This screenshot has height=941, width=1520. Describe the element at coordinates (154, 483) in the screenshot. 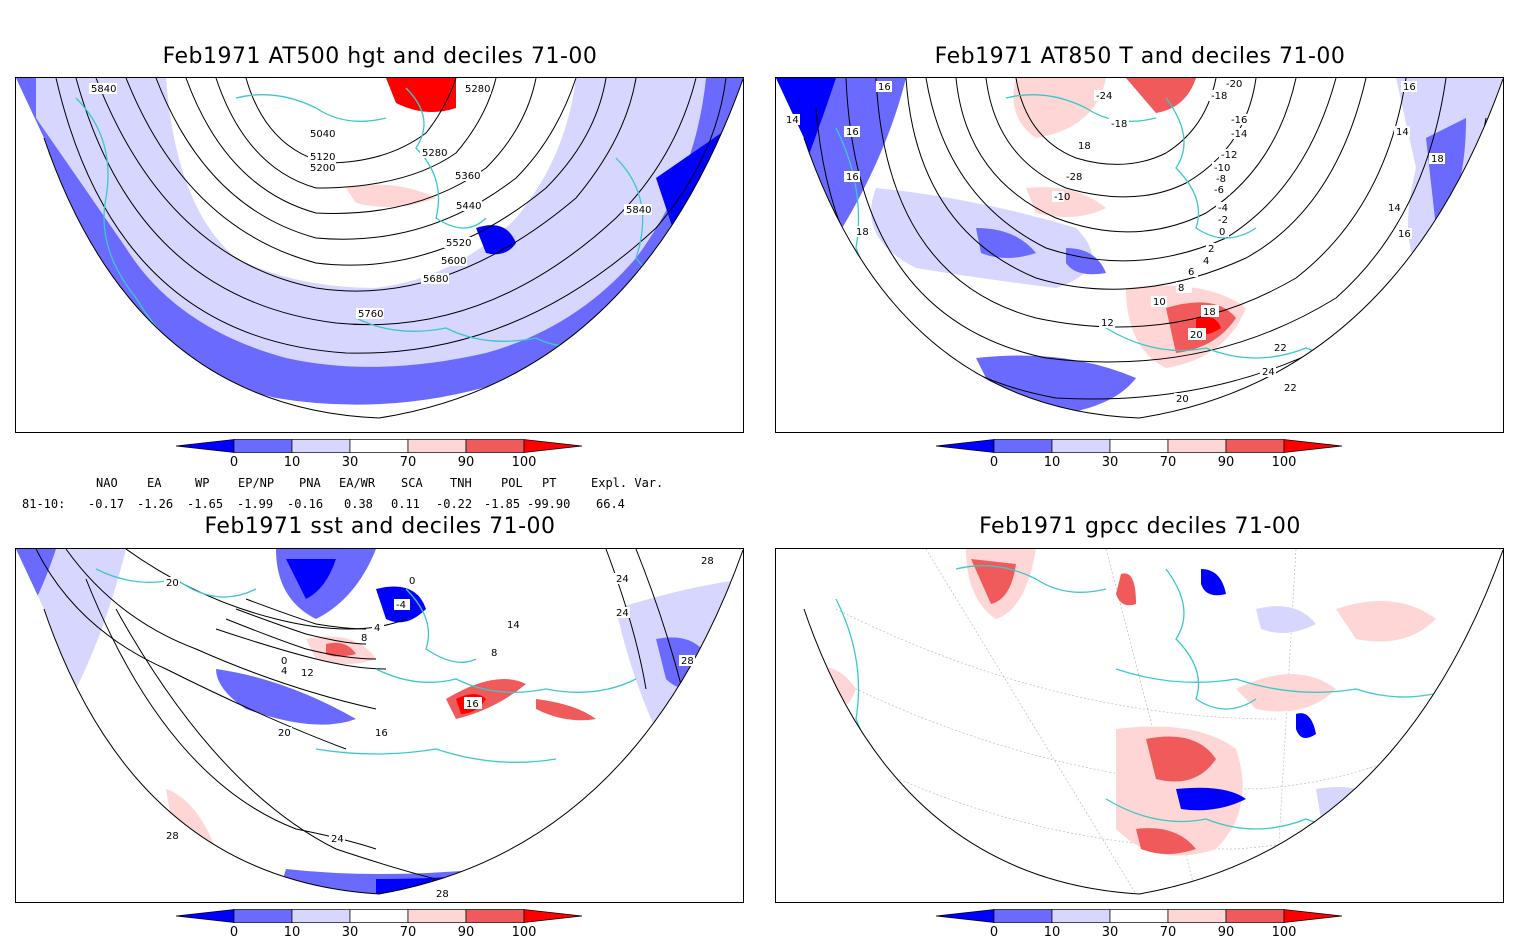

I see `index-header: EA` at that location.